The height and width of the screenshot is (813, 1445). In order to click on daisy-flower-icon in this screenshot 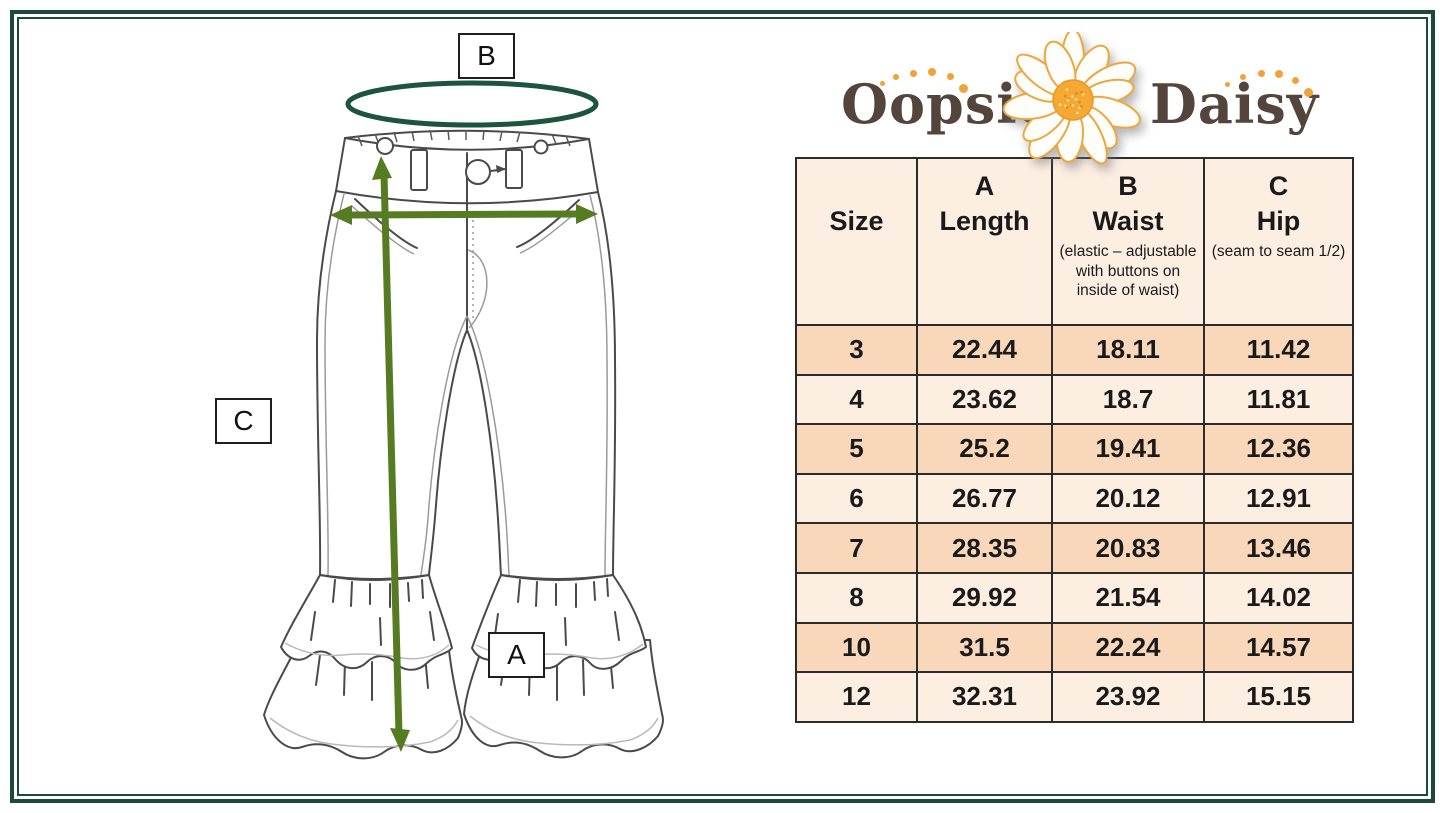, I will do `click(1071, 98)`.